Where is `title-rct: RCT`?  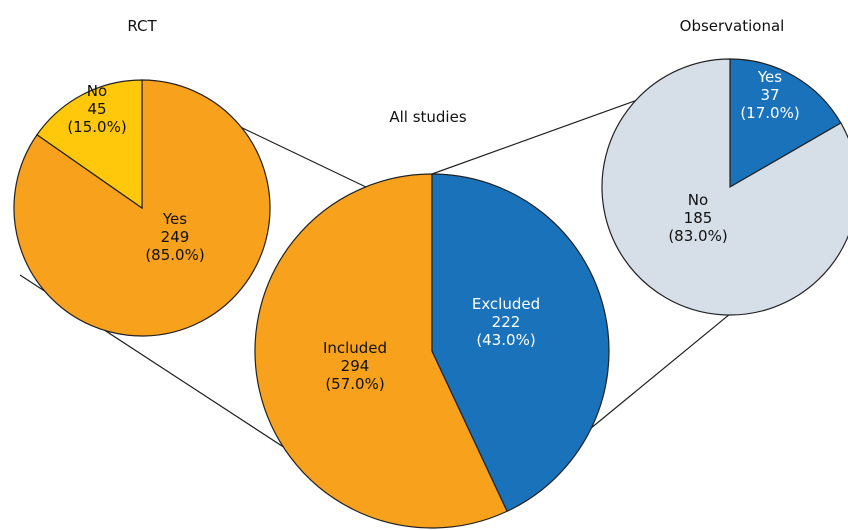
title-rct: RCT is located at coordinates (142, 26).